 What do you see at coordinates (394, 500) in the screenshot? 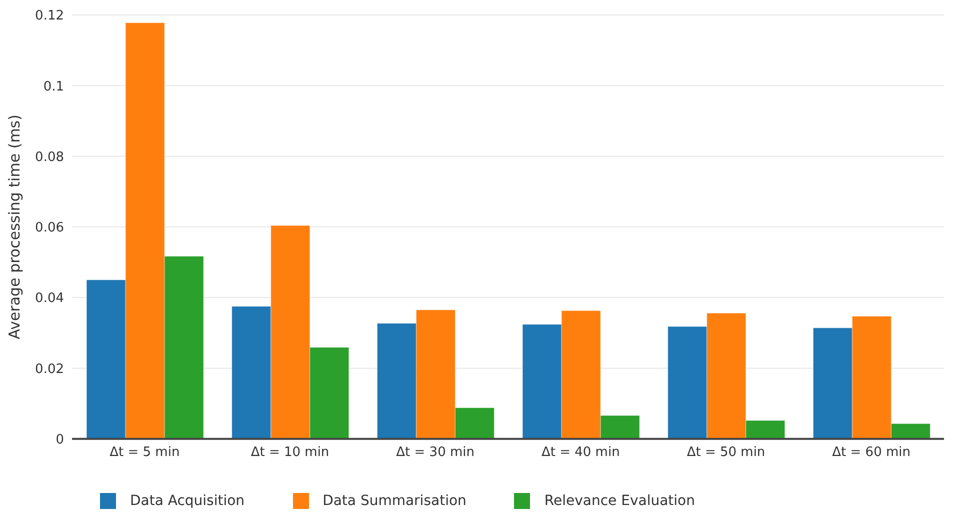
I see `legend-label: Data Summarisation` at bounding box center [394, 500].